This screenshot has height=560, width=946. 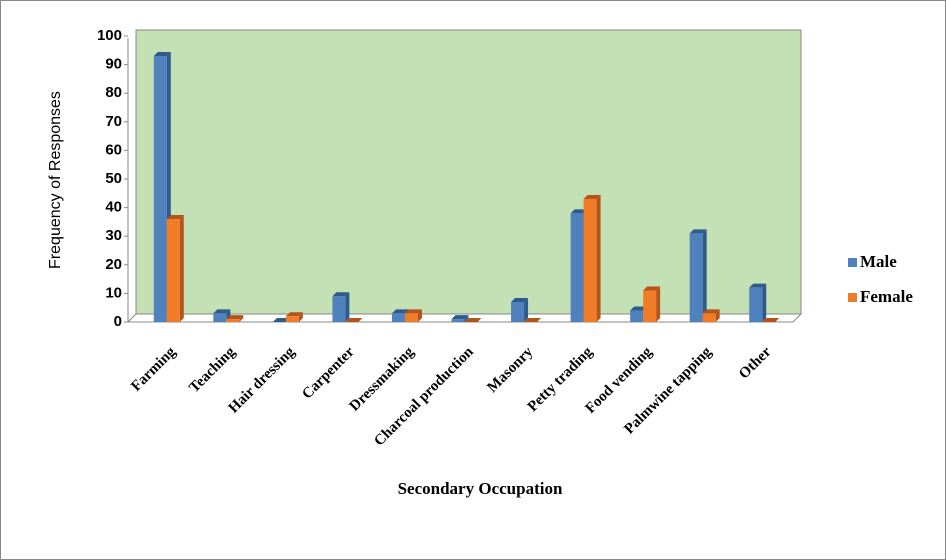 I want to click on y-tick-label: 70, so click(x=113, y=121).